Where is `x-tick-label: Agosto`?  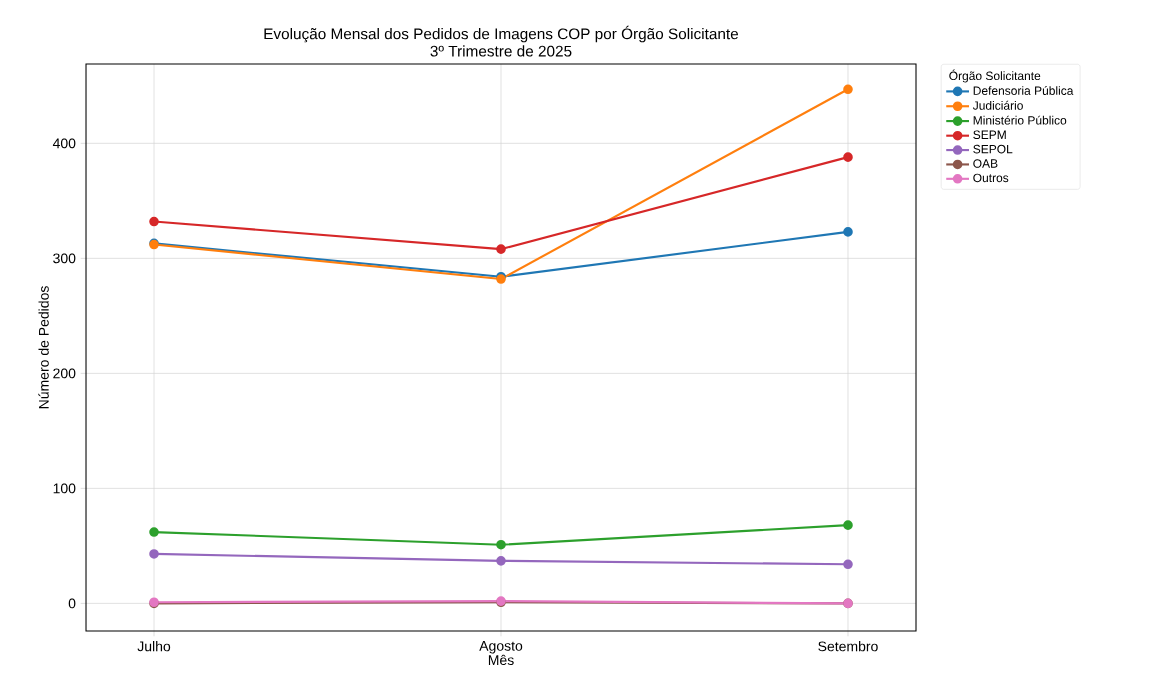 x-tick-label: Agosto is located at coordinates (501, 647).